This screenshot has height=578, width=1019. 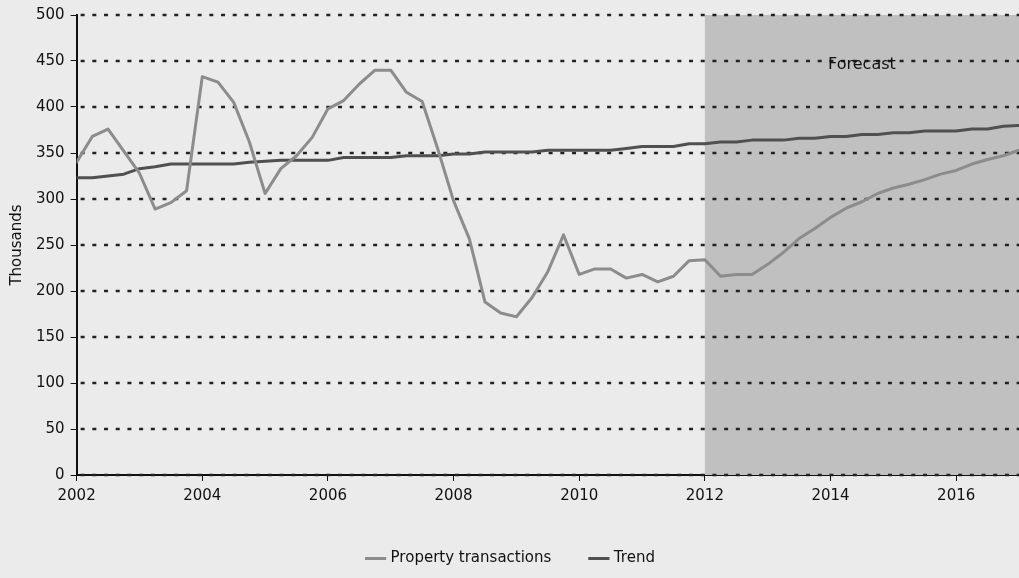 What do you see at coordinates (328, 494) in the screenshot?
I see `x-tick-label: 2006` at bounding box center [328, 494].